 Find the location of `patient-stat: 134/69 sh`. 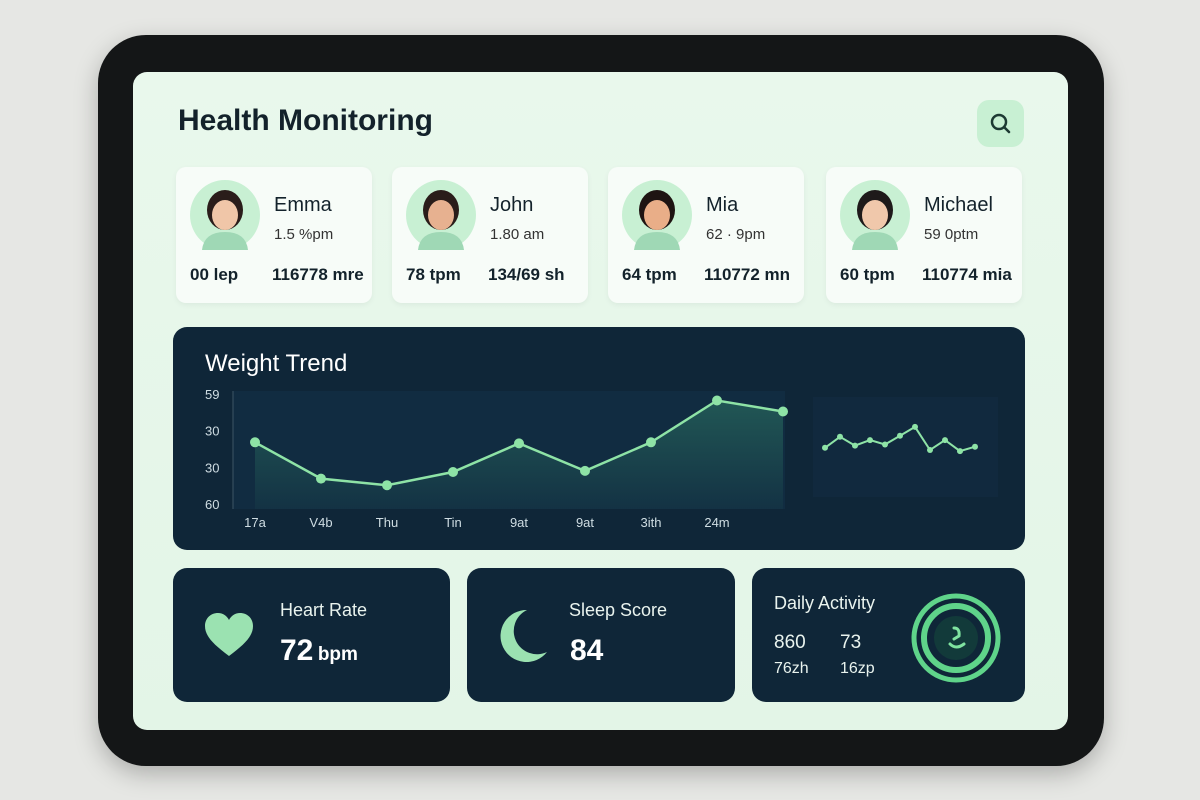

patient-stat: 134/69 sh is located at coordinates (526, 274).